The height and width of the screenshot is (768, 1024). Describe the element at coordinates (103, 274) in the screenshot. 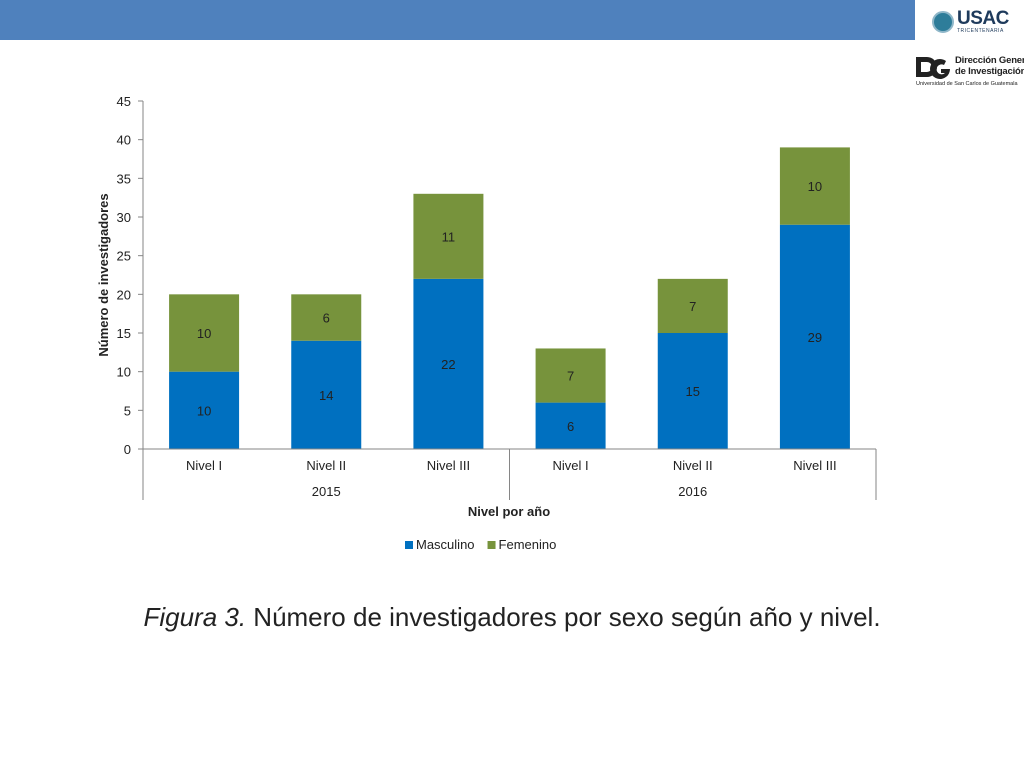

I see `y-axis-title: Número de investigadores` at that location.